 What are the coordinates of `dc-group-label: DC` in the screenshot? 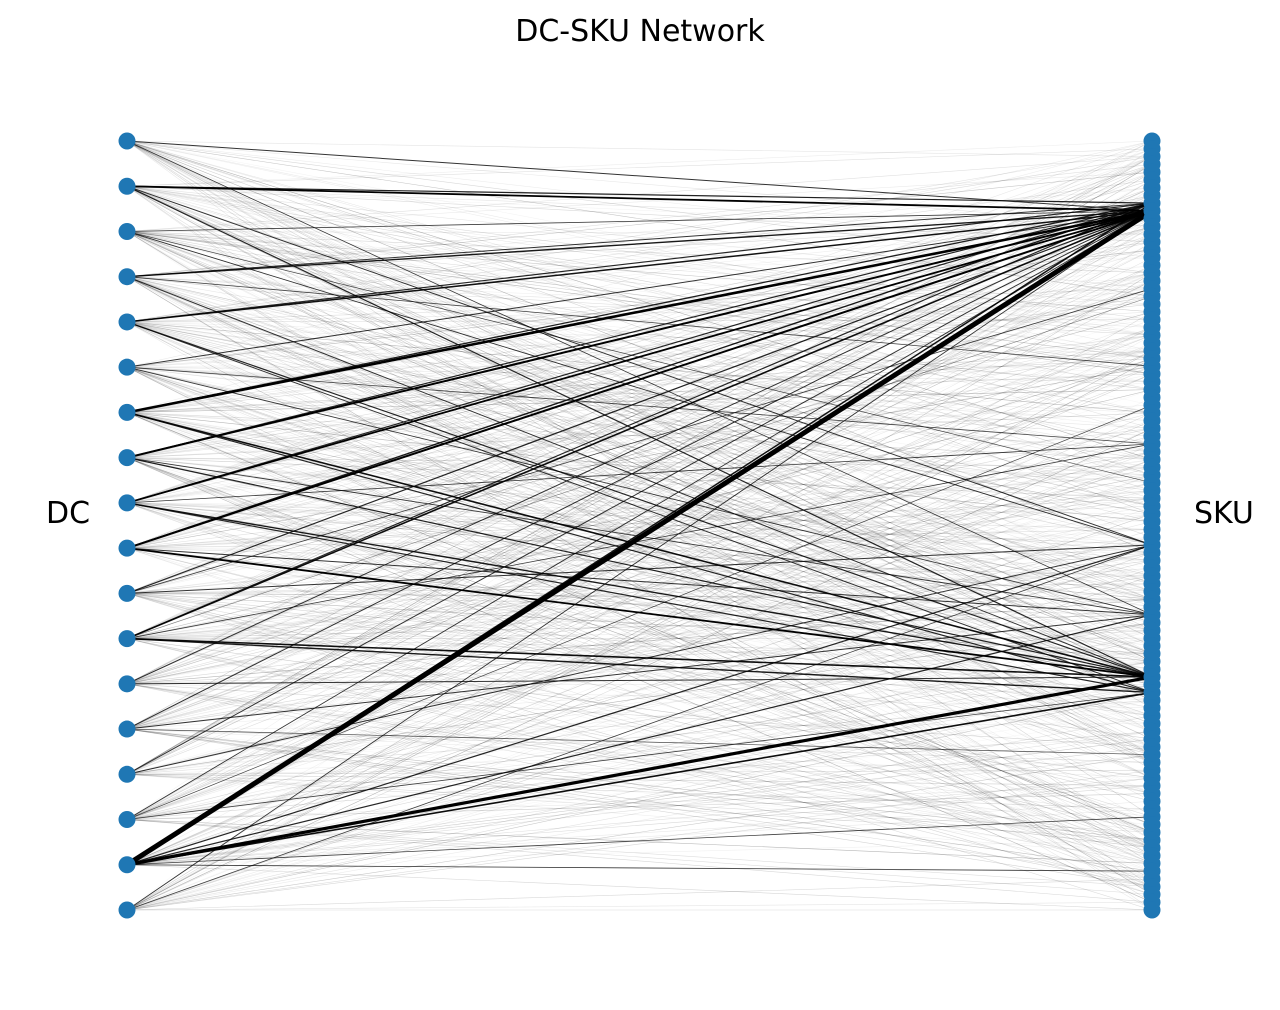 It's located at (68, 513).